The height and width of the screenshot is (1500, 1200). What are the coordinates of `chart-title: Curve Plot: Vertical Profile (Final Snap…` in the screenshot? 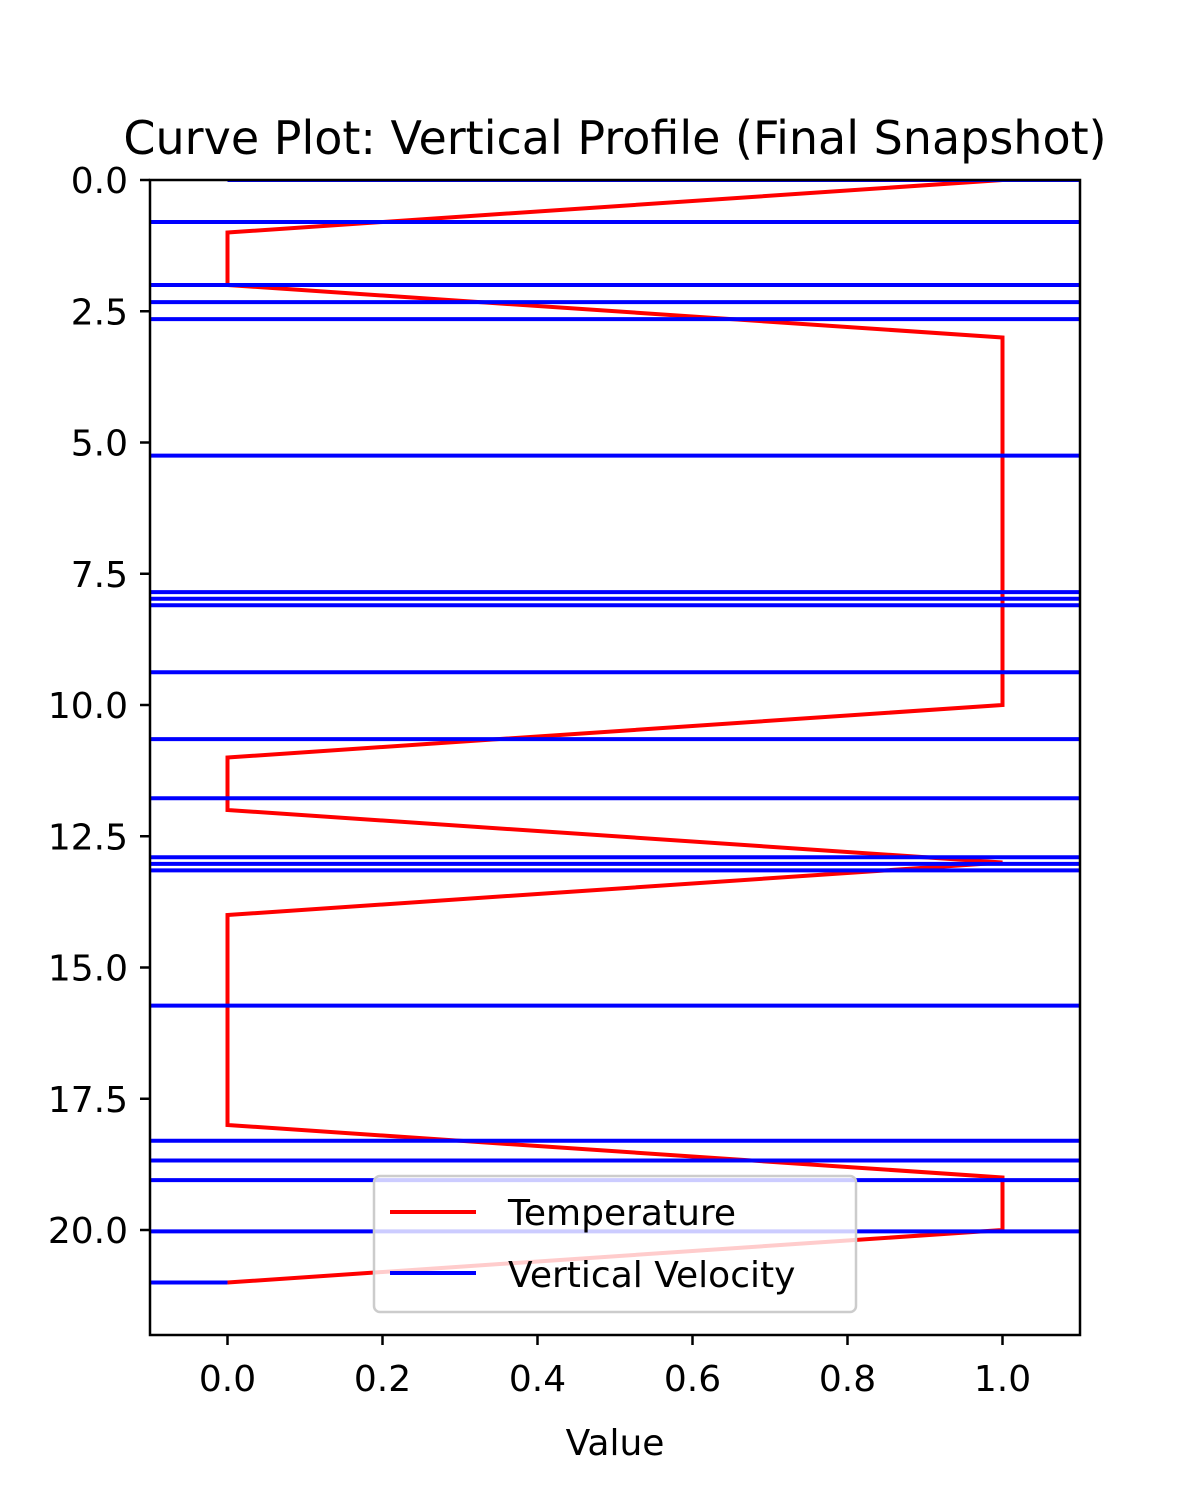 It's located at (614, 138).